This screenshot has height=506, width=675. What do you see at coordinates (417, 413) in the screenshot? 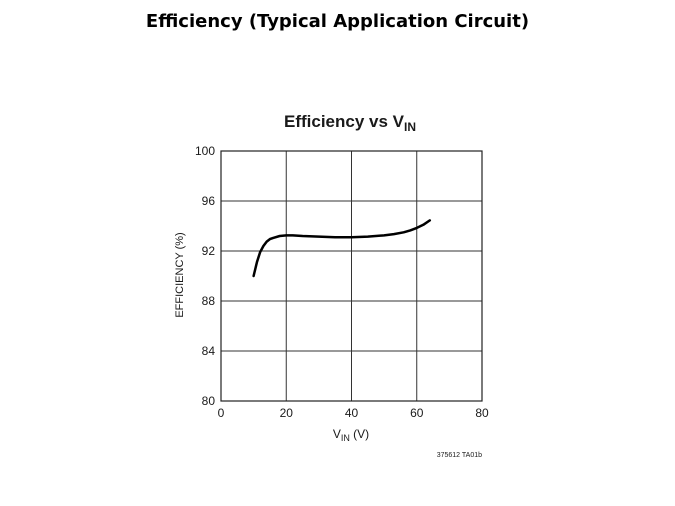
I see `x-tick-label-60: 60` at bounding box center [417, 413].